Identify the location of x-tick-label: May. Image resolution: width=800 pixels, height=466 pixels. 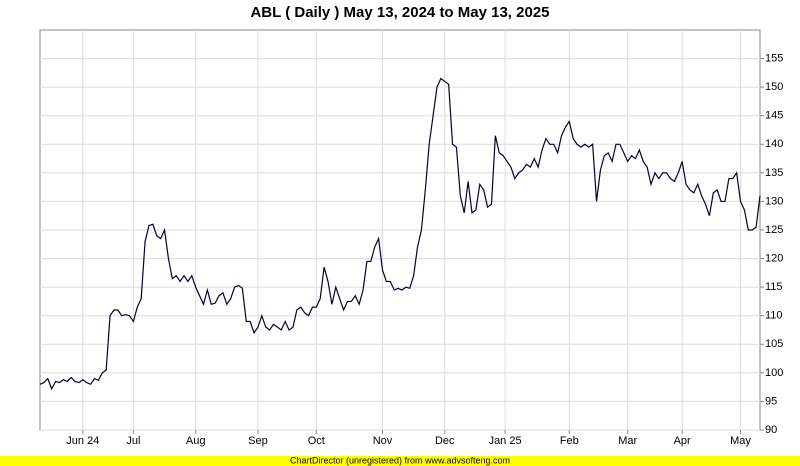
(740, 441).